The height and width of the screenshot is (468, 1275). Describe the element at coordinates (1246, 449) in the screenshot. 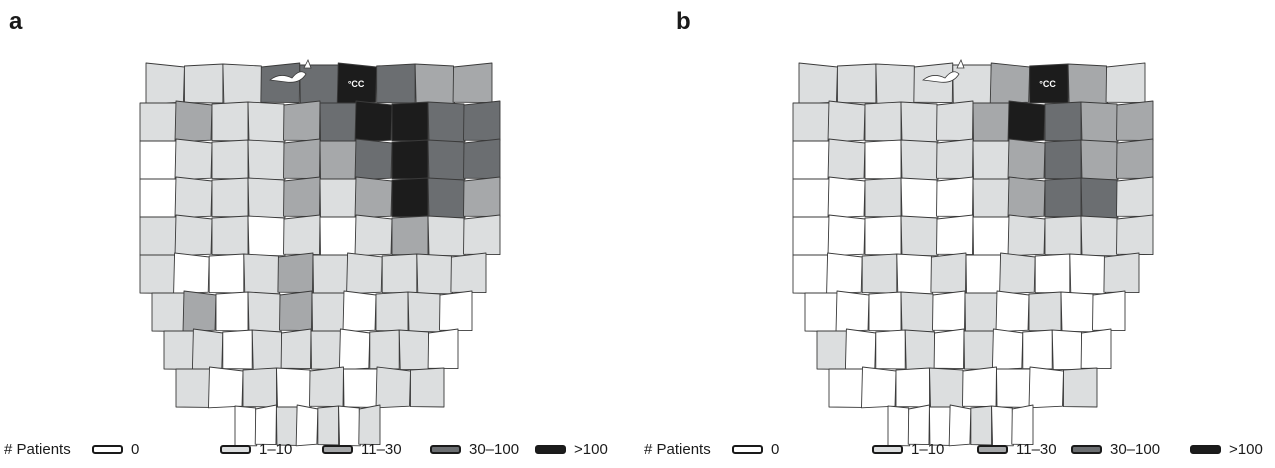

I see `legend-label: >100` at that location.